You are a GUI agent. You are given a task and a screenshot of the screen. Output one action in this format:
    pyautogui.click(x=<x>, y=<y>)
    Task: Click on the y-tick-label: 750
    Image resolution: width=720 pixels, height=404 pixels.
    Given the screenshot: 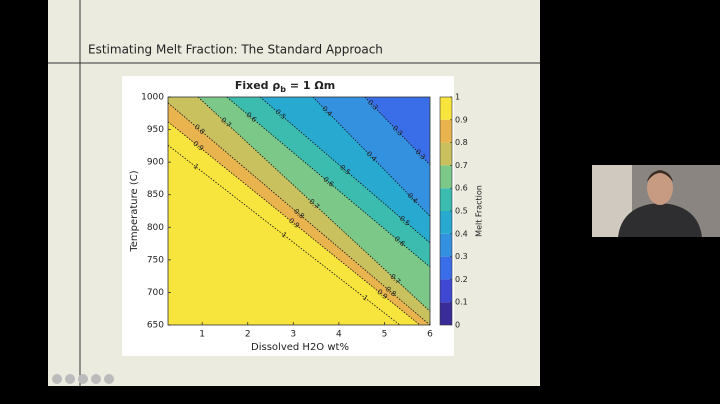 What is the action you would take?
    pyautogui.click(x=155, y=260)
    